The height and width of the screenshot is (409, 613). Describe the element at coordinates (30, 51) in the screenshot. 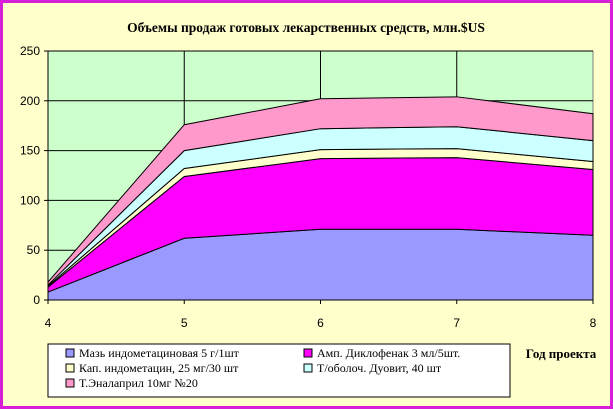

I see `y-tick-label-5: 250` at that location.